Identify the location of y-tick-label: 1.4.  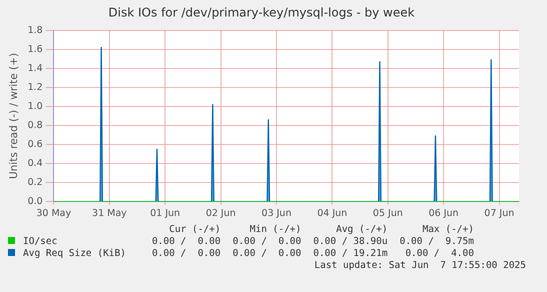
(35, 68).